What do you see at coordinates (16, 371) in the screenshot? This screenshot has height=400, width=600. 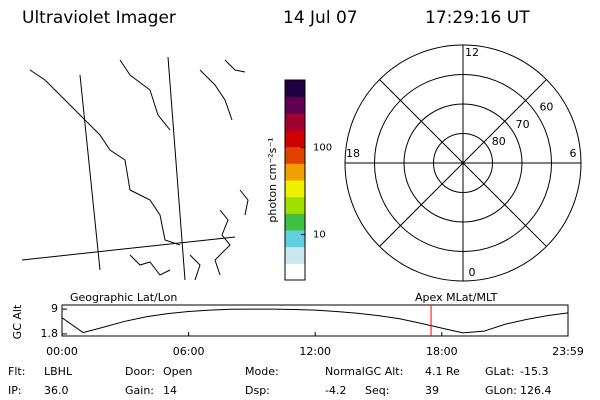 I see `field-label: Flt:` at bounding box center [16, 371].